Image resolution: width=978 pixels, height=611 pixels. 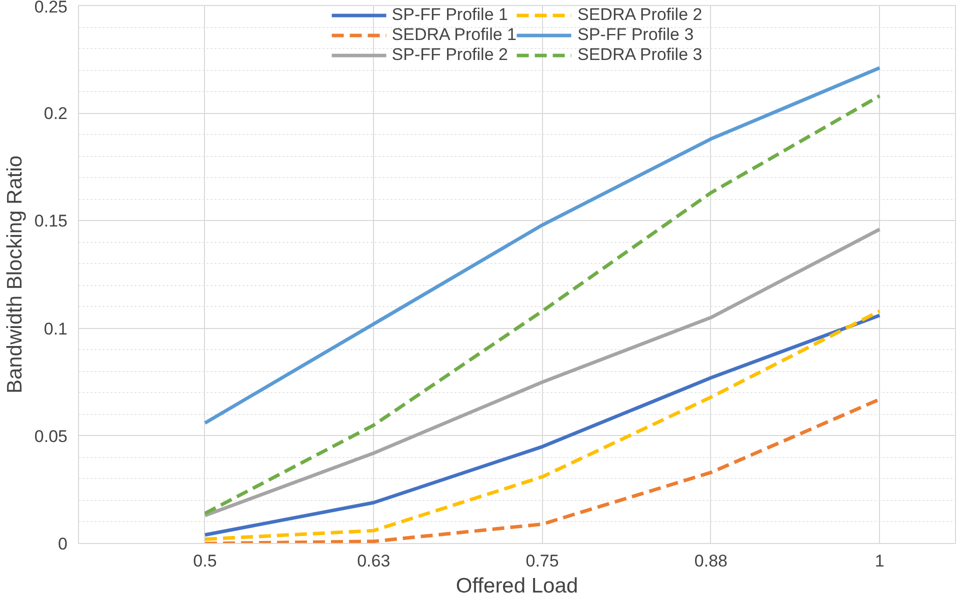 What do you see at coordinates (454, 35) in the screenshot?
I see `legend-label: SEDRA Profile 1` at bounding box center [454, 35].